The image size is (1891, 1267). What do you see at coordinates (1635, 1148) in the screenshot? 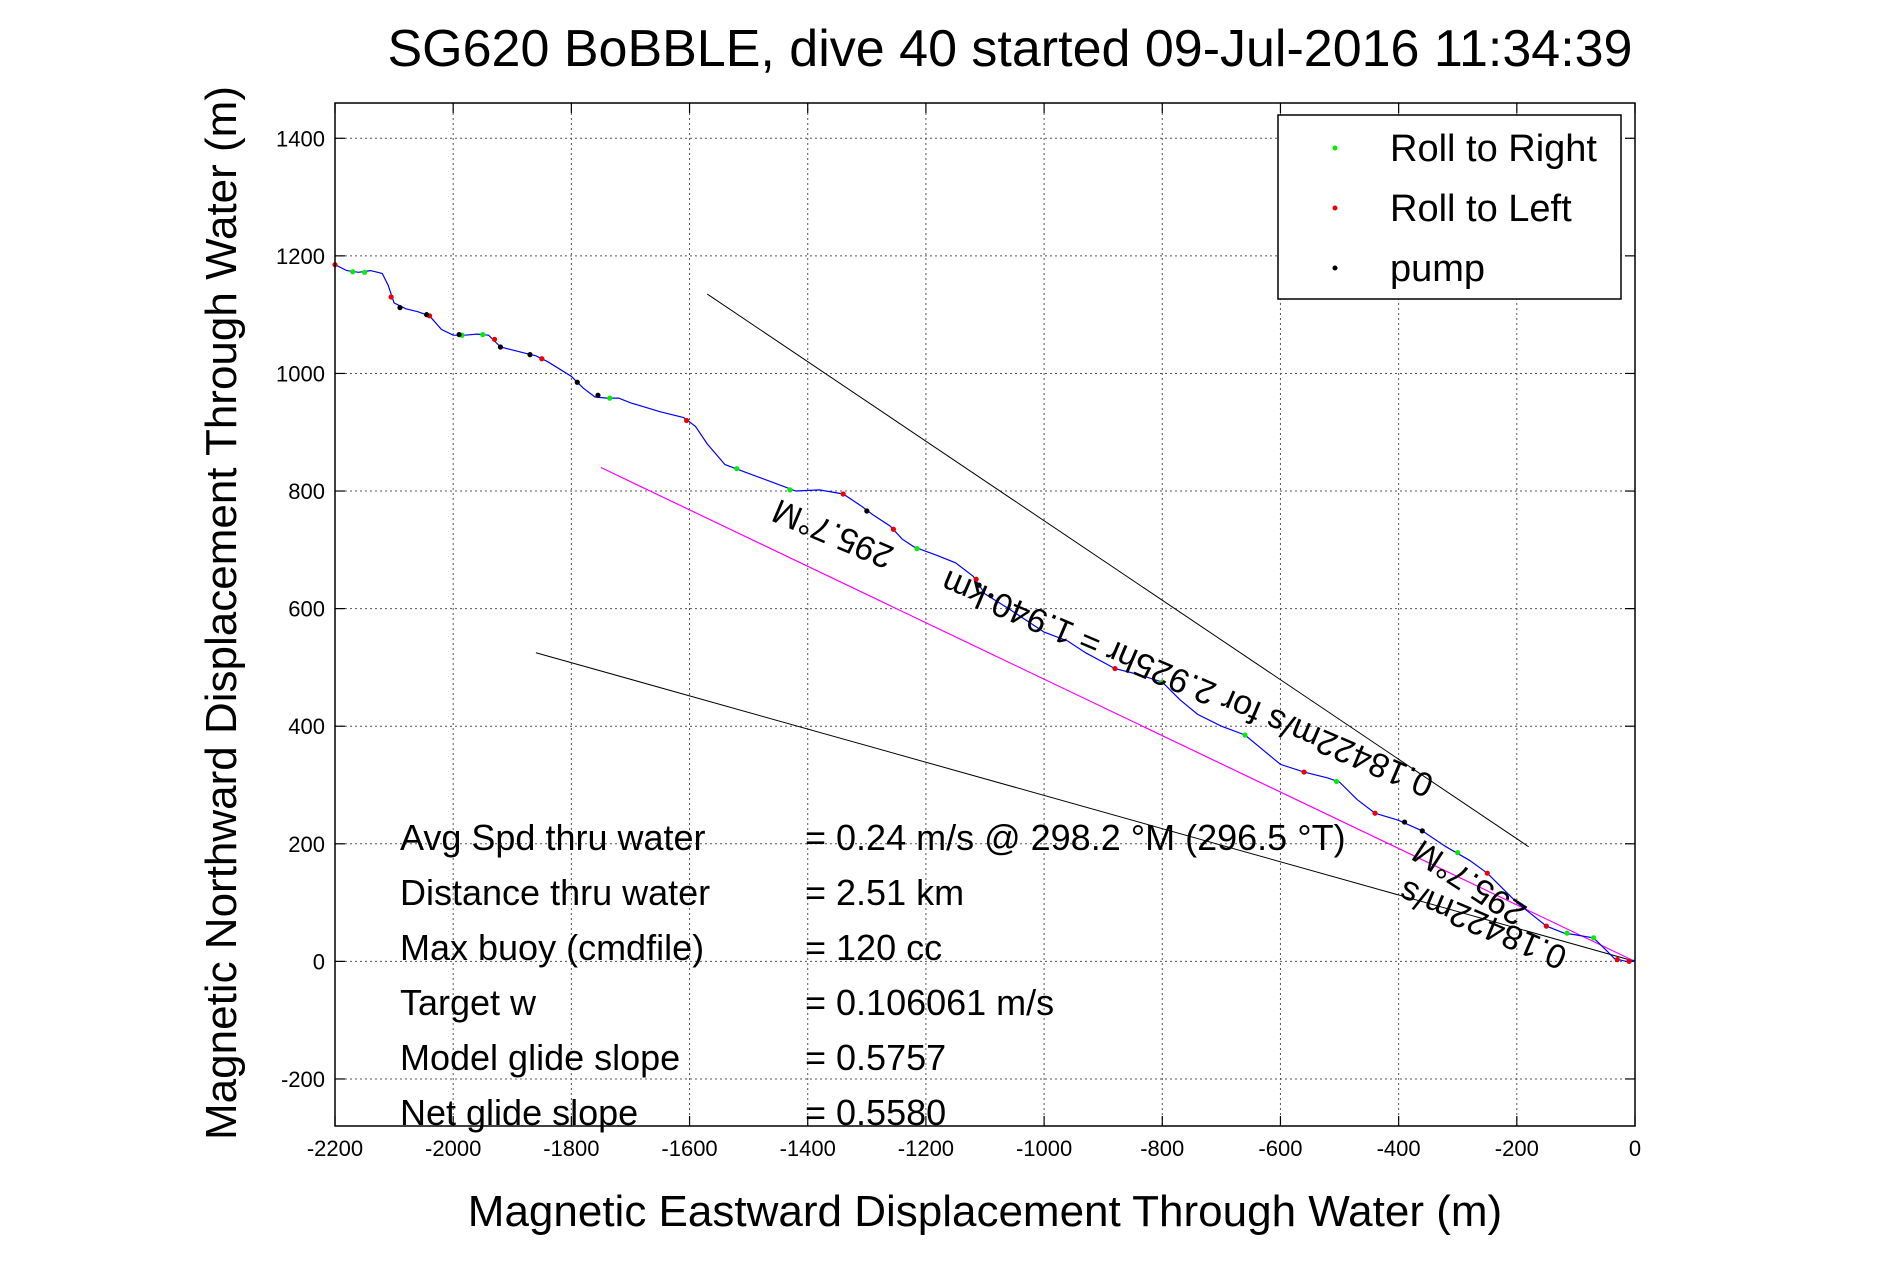
I see `x-tick-label: 0` at bounding box center [1635, 1148].